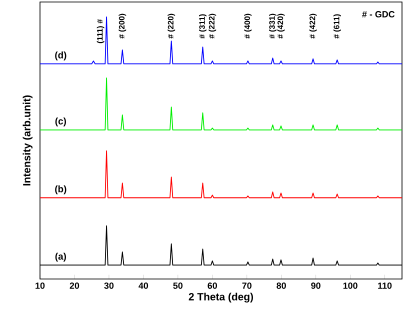 This screenshot has width=407, height=320. I want to click on x-tick-label: 90, so click(315, 285).